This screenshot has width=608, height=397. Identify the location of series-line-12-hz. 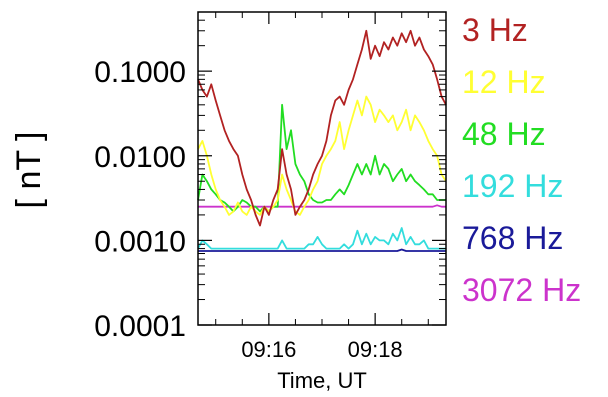
(322, 155).